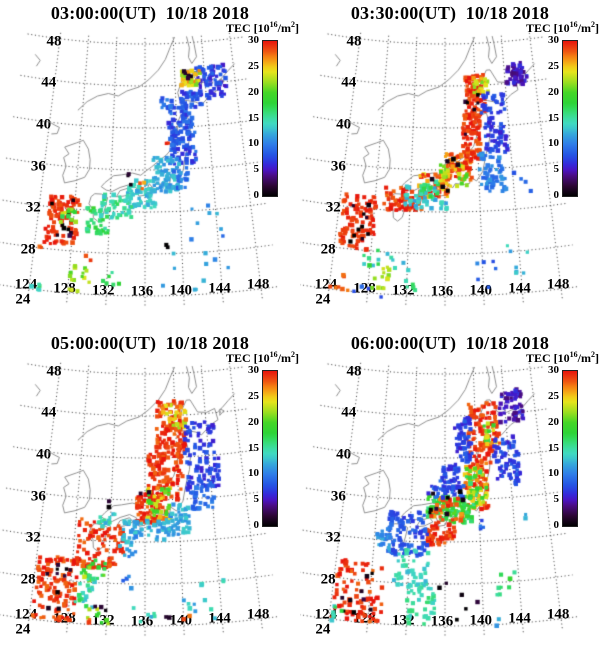 Image resolution: width=600 pixels, height=650 pixels. I want to click on panel-title: 05:00:00(UT) 10/18 2018, so click(150, 343).